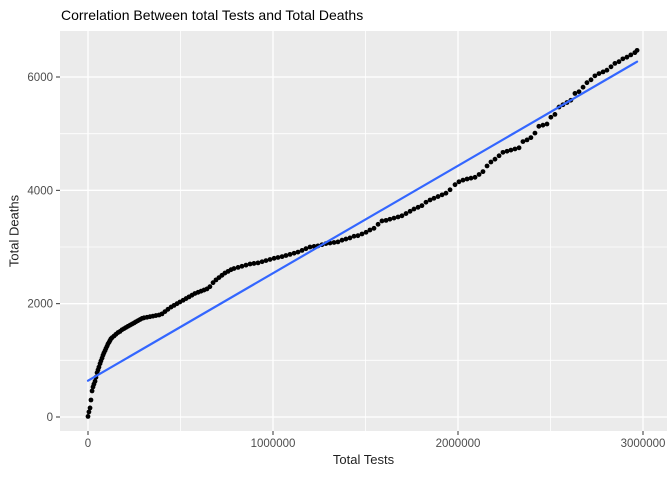 The width and height of the screenshot is (672, 480). Describe the element at coordinates (643, 444) in the screenshot. I see `x-tick-label: 3000000` at that location.